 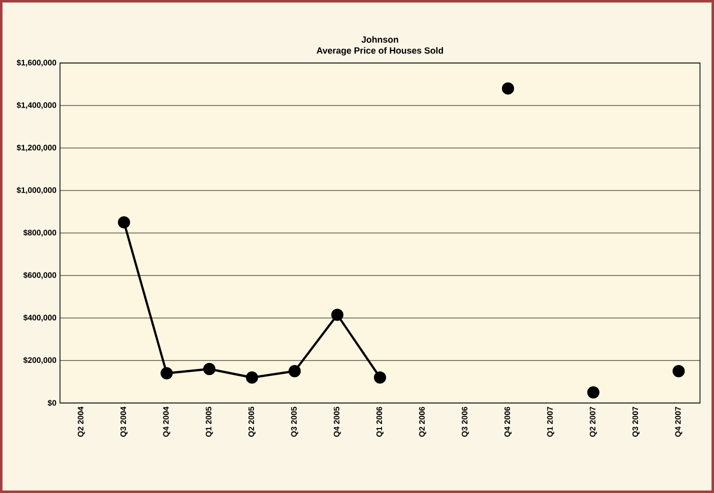 What do you see at coordinates (379, 39) in the screenshot?
I see `chart-title: Johnson` at bounding box center [379, 39].